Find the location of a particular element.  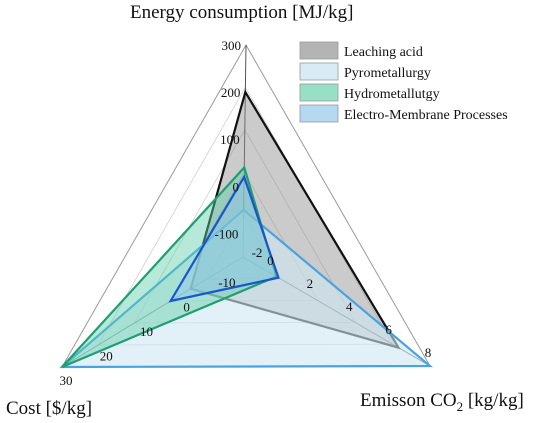

tick-label-energy: 0 is located at coordinates (236, 186).